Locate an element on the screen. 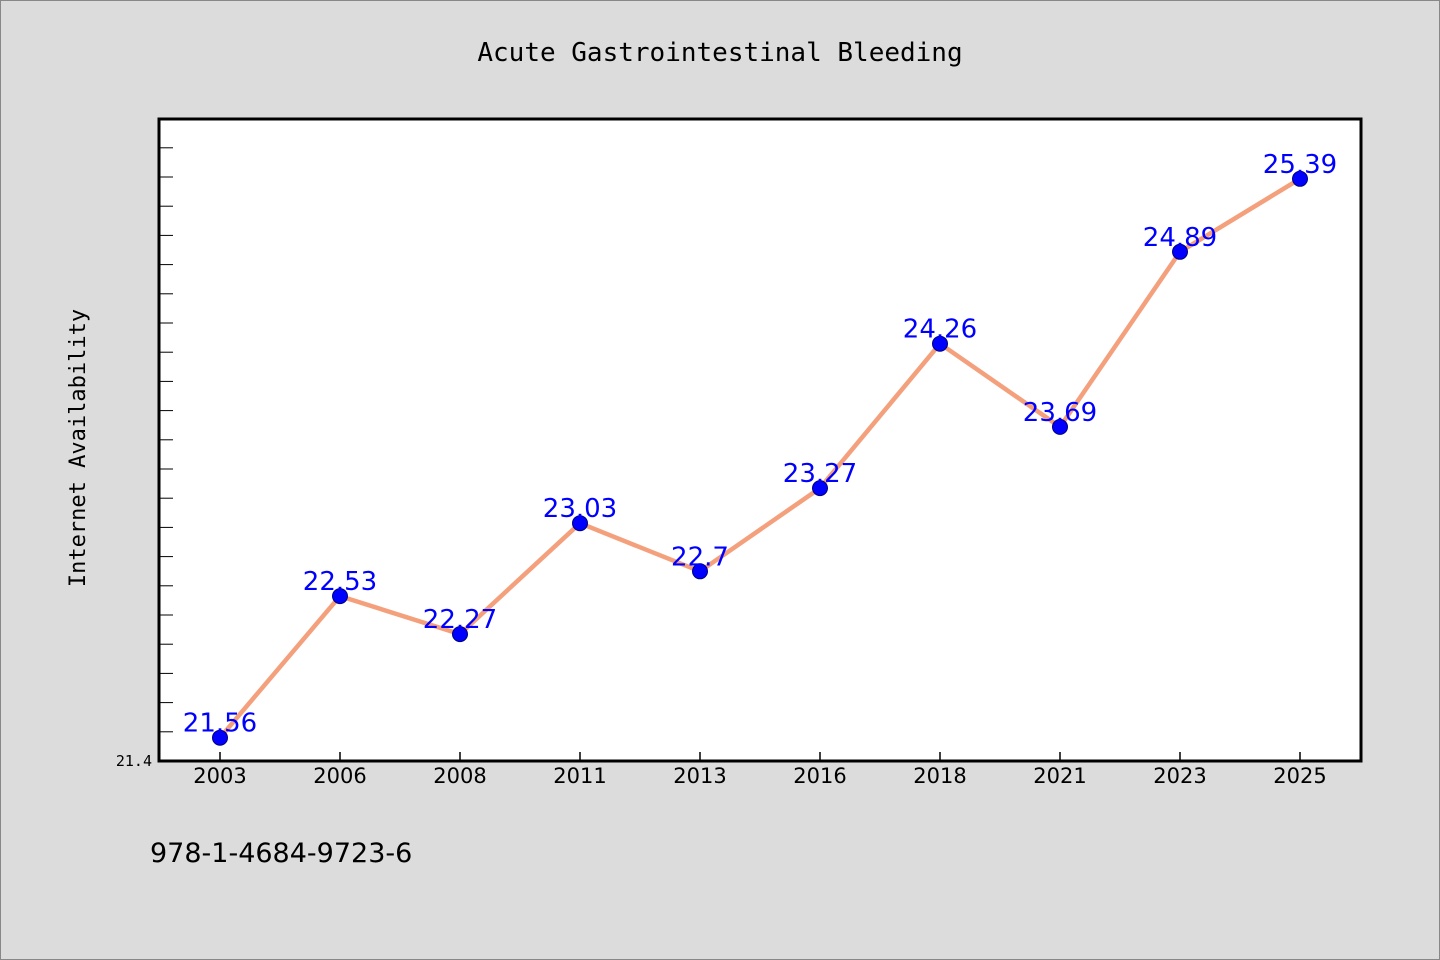 The height and width of the screenshot is (960, 1440). y-tick-label: 21.4 is located at coordinates (134, 761).